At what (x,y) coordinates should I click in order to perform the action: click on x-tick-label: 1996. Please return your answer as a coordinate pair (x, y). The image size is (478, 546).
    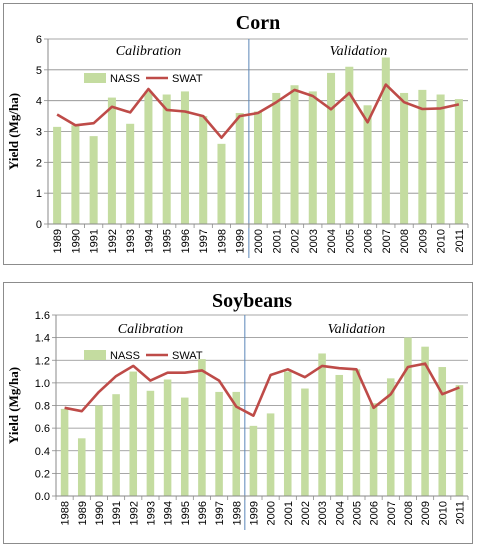
    Looking at the image, I should click on (203, 513).